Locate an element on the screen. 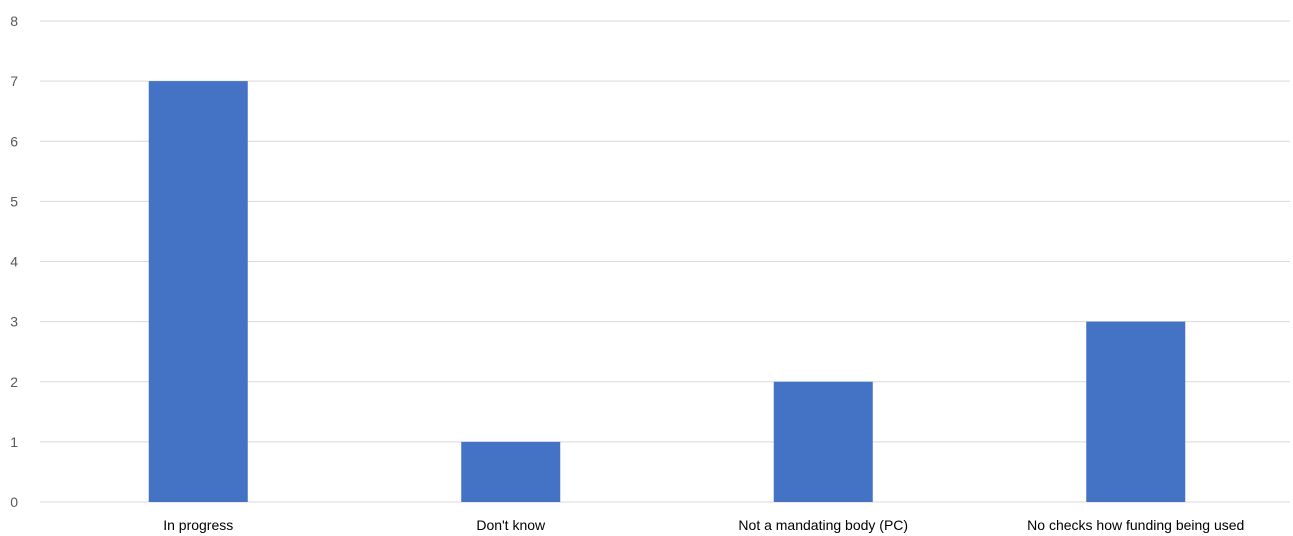 The width and height of the screenshot is (1293, 536). x-category-label: Don't know is located at coordinates (511, 525).